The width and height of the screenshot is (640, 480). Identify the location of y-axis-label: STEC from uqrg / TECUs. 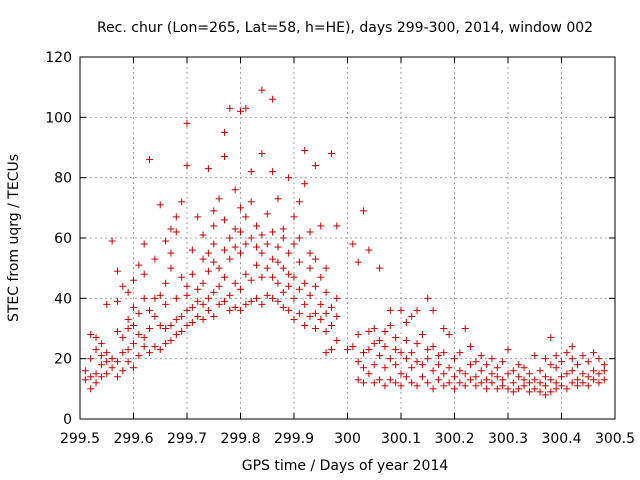
(14, 238).